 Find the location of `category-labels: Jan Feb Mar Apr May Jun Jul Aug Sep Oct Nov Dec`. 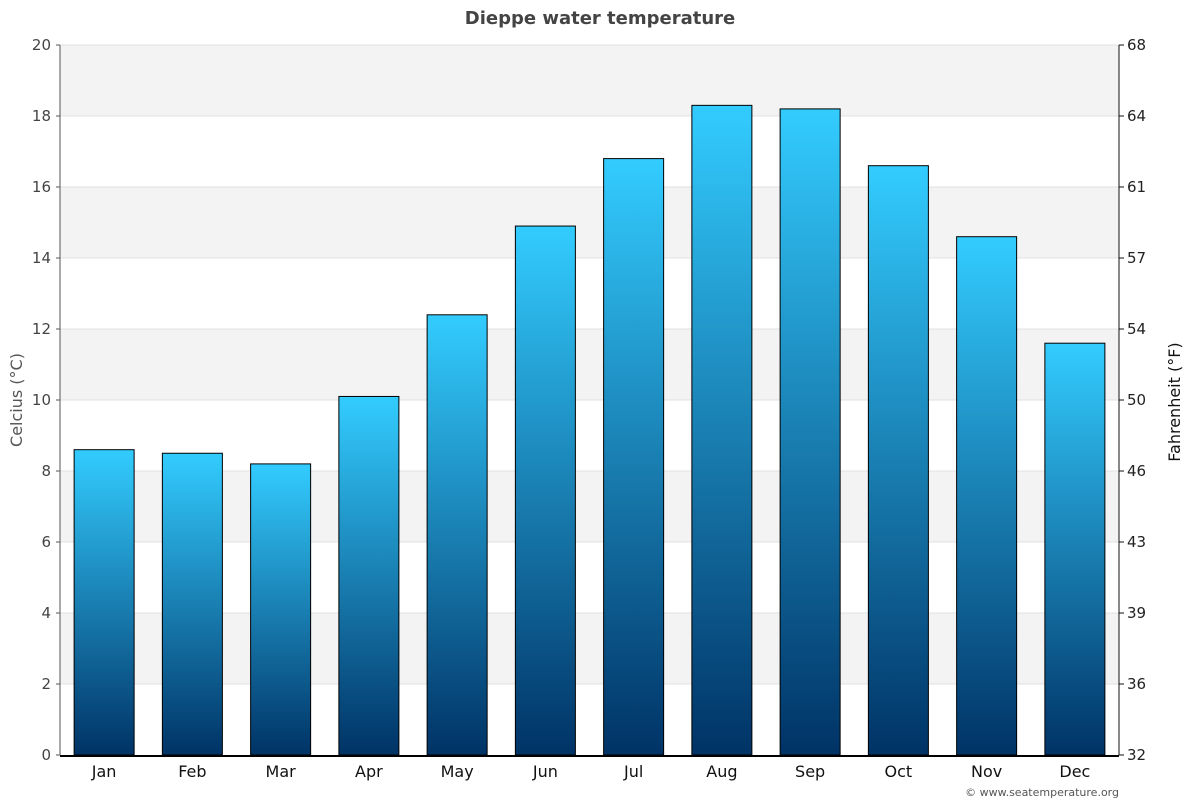

category-labels: Jan Feb Mar Apr May Jun Jul Aug Sep Oct Nov Dec is located at coordinates (591, 771).